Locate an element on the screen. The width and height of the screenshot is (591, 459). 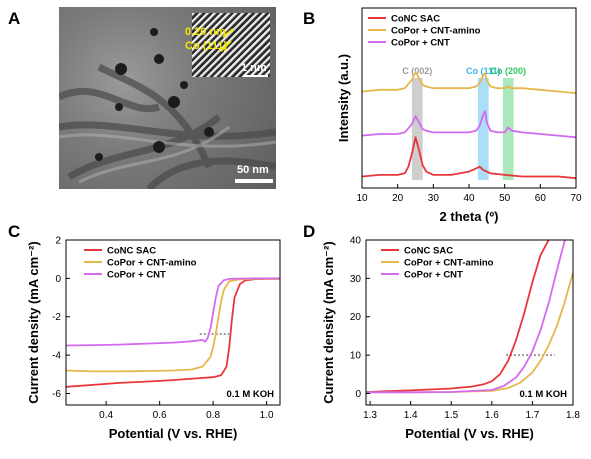
panel-letter-d: D is located at coordinates (309, 231).